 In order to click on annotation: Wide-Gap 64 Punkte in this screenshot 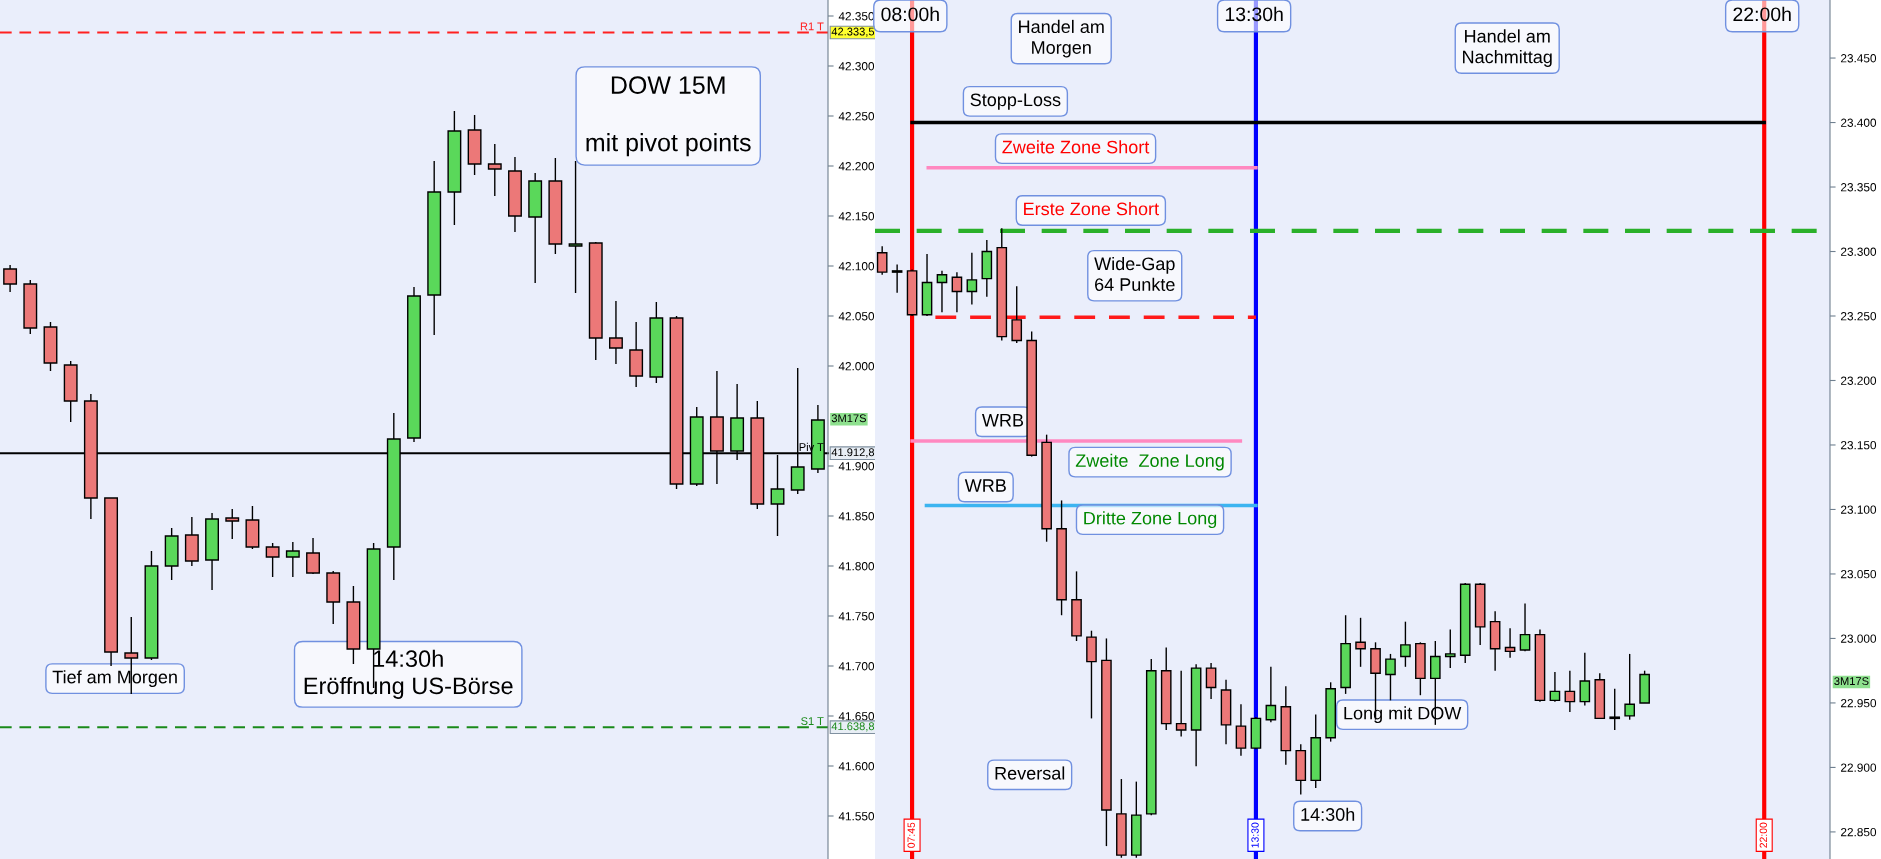, I will do `click(1134, 273)`.